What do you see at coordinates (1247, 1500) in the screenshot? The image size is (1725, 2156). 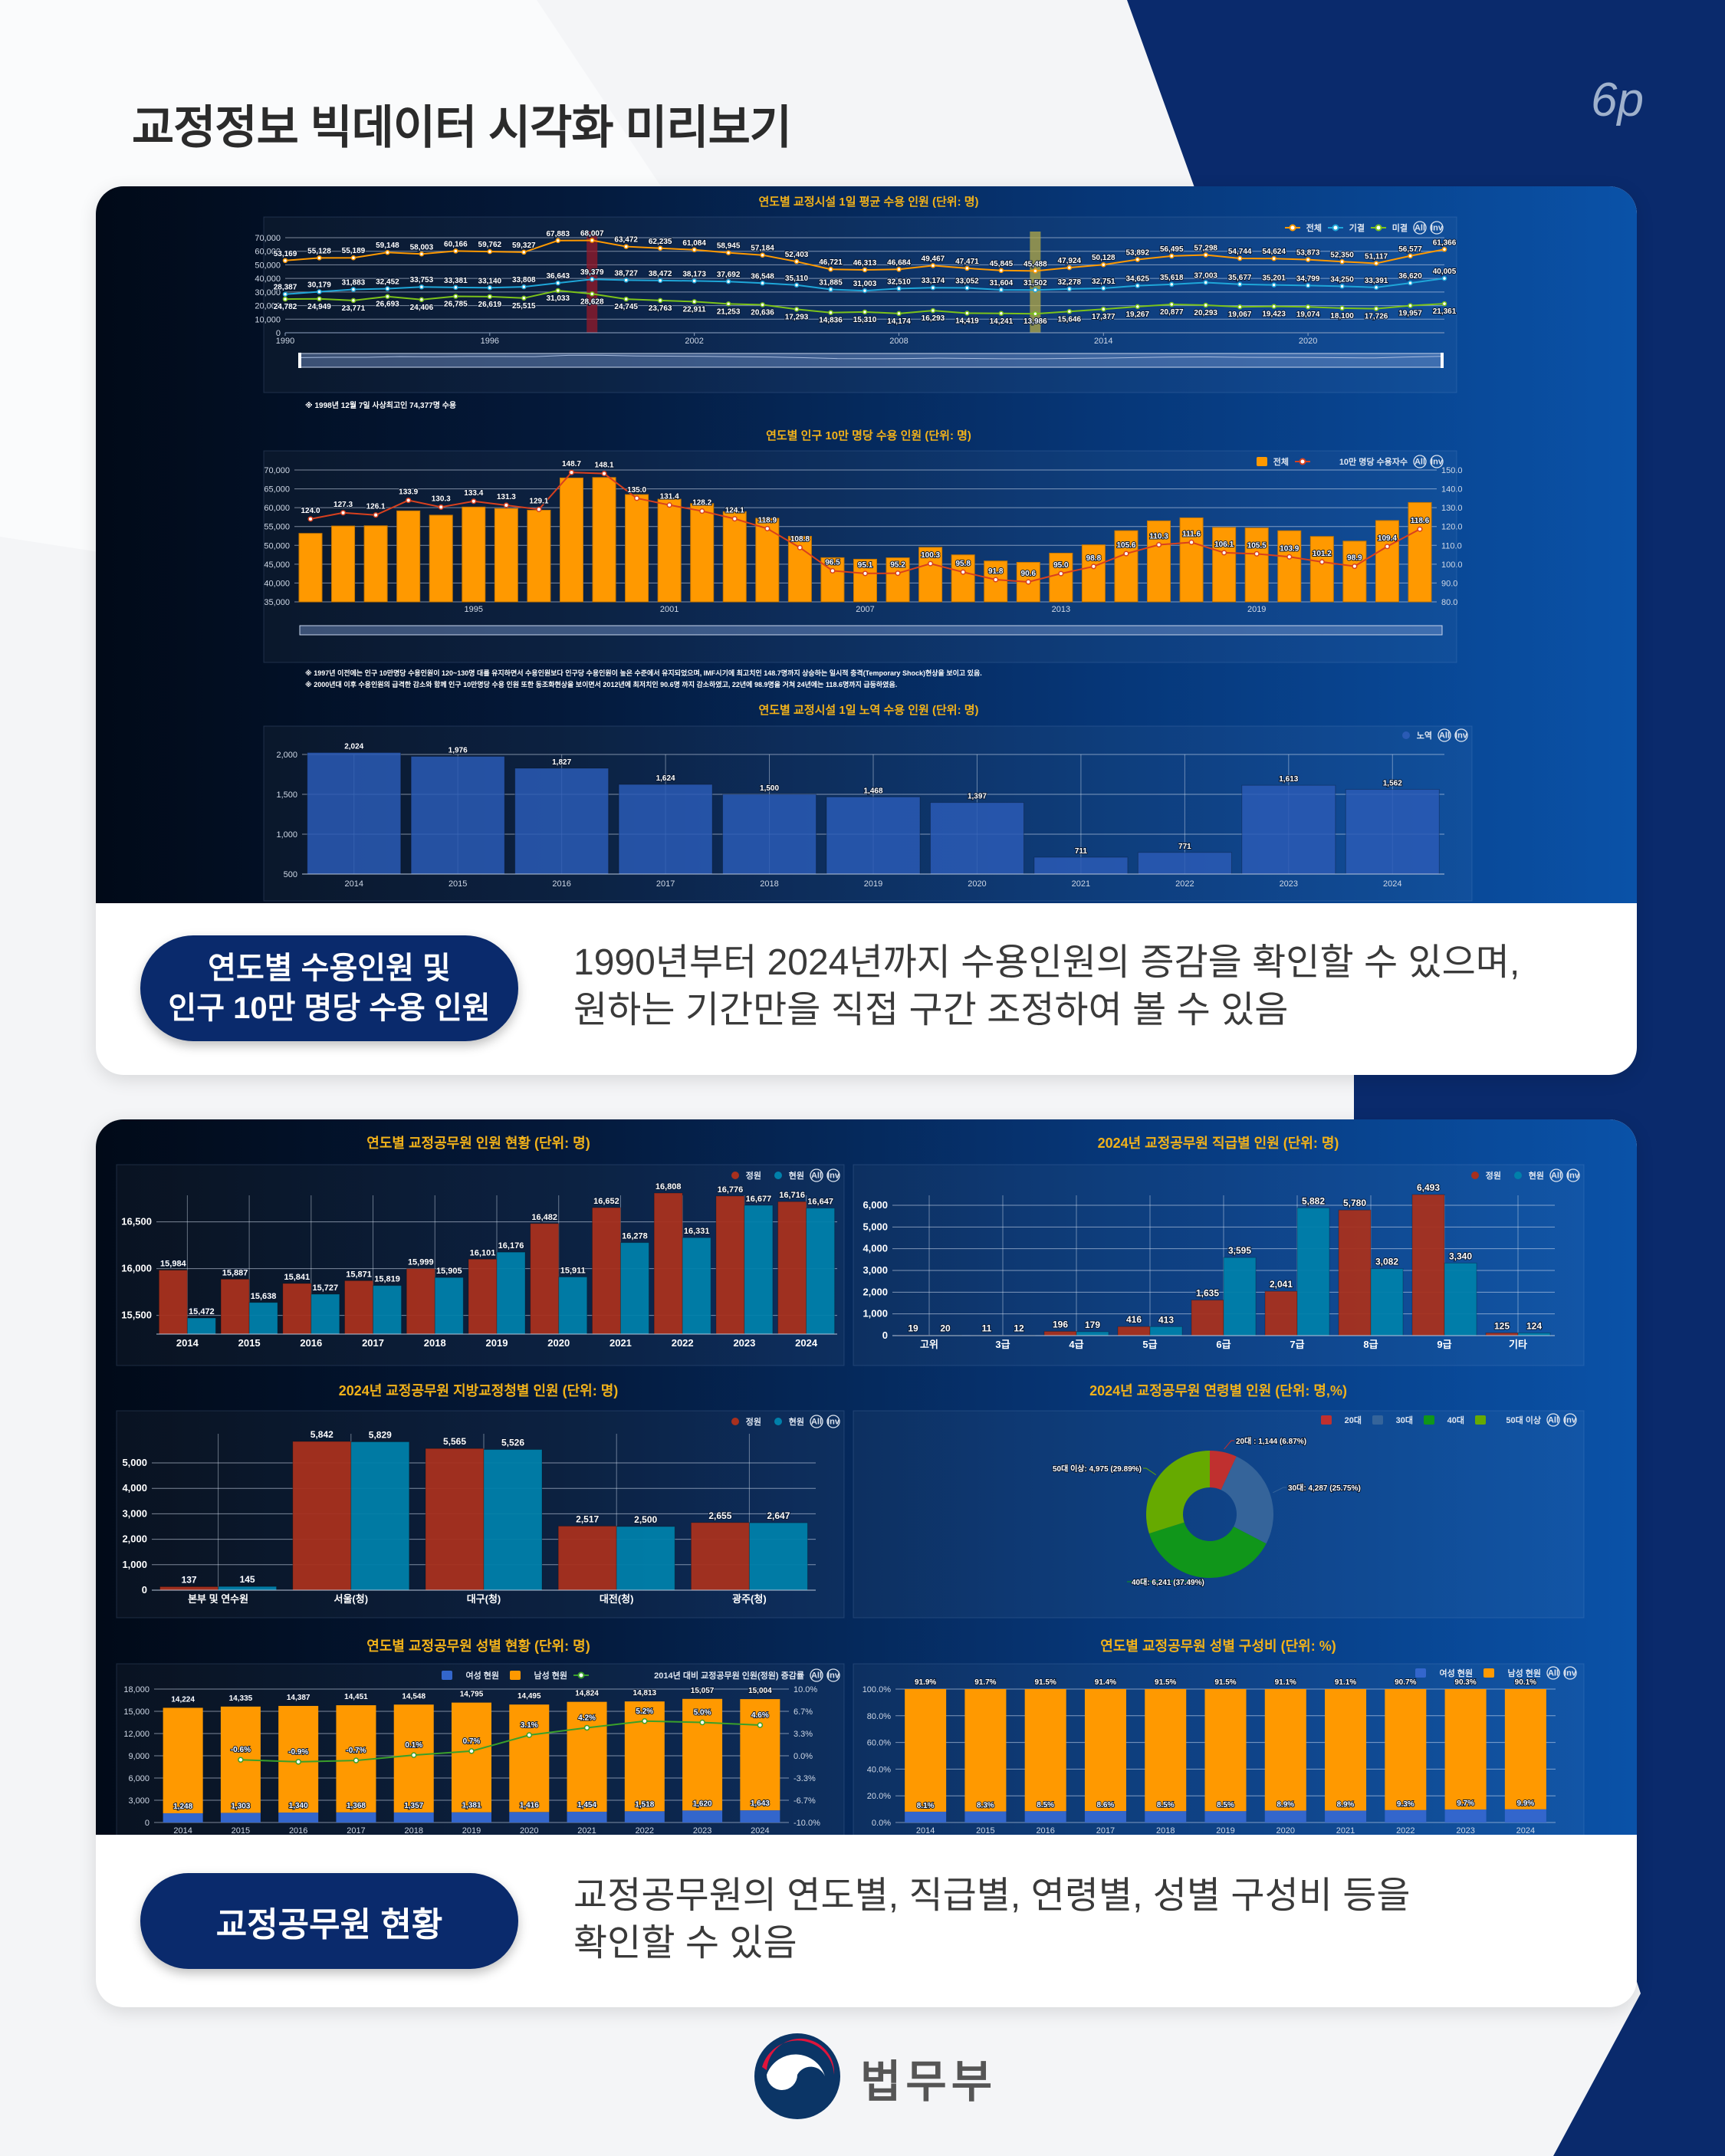 I see `donut-slice-30대` at bounding box center [1247, 1500].